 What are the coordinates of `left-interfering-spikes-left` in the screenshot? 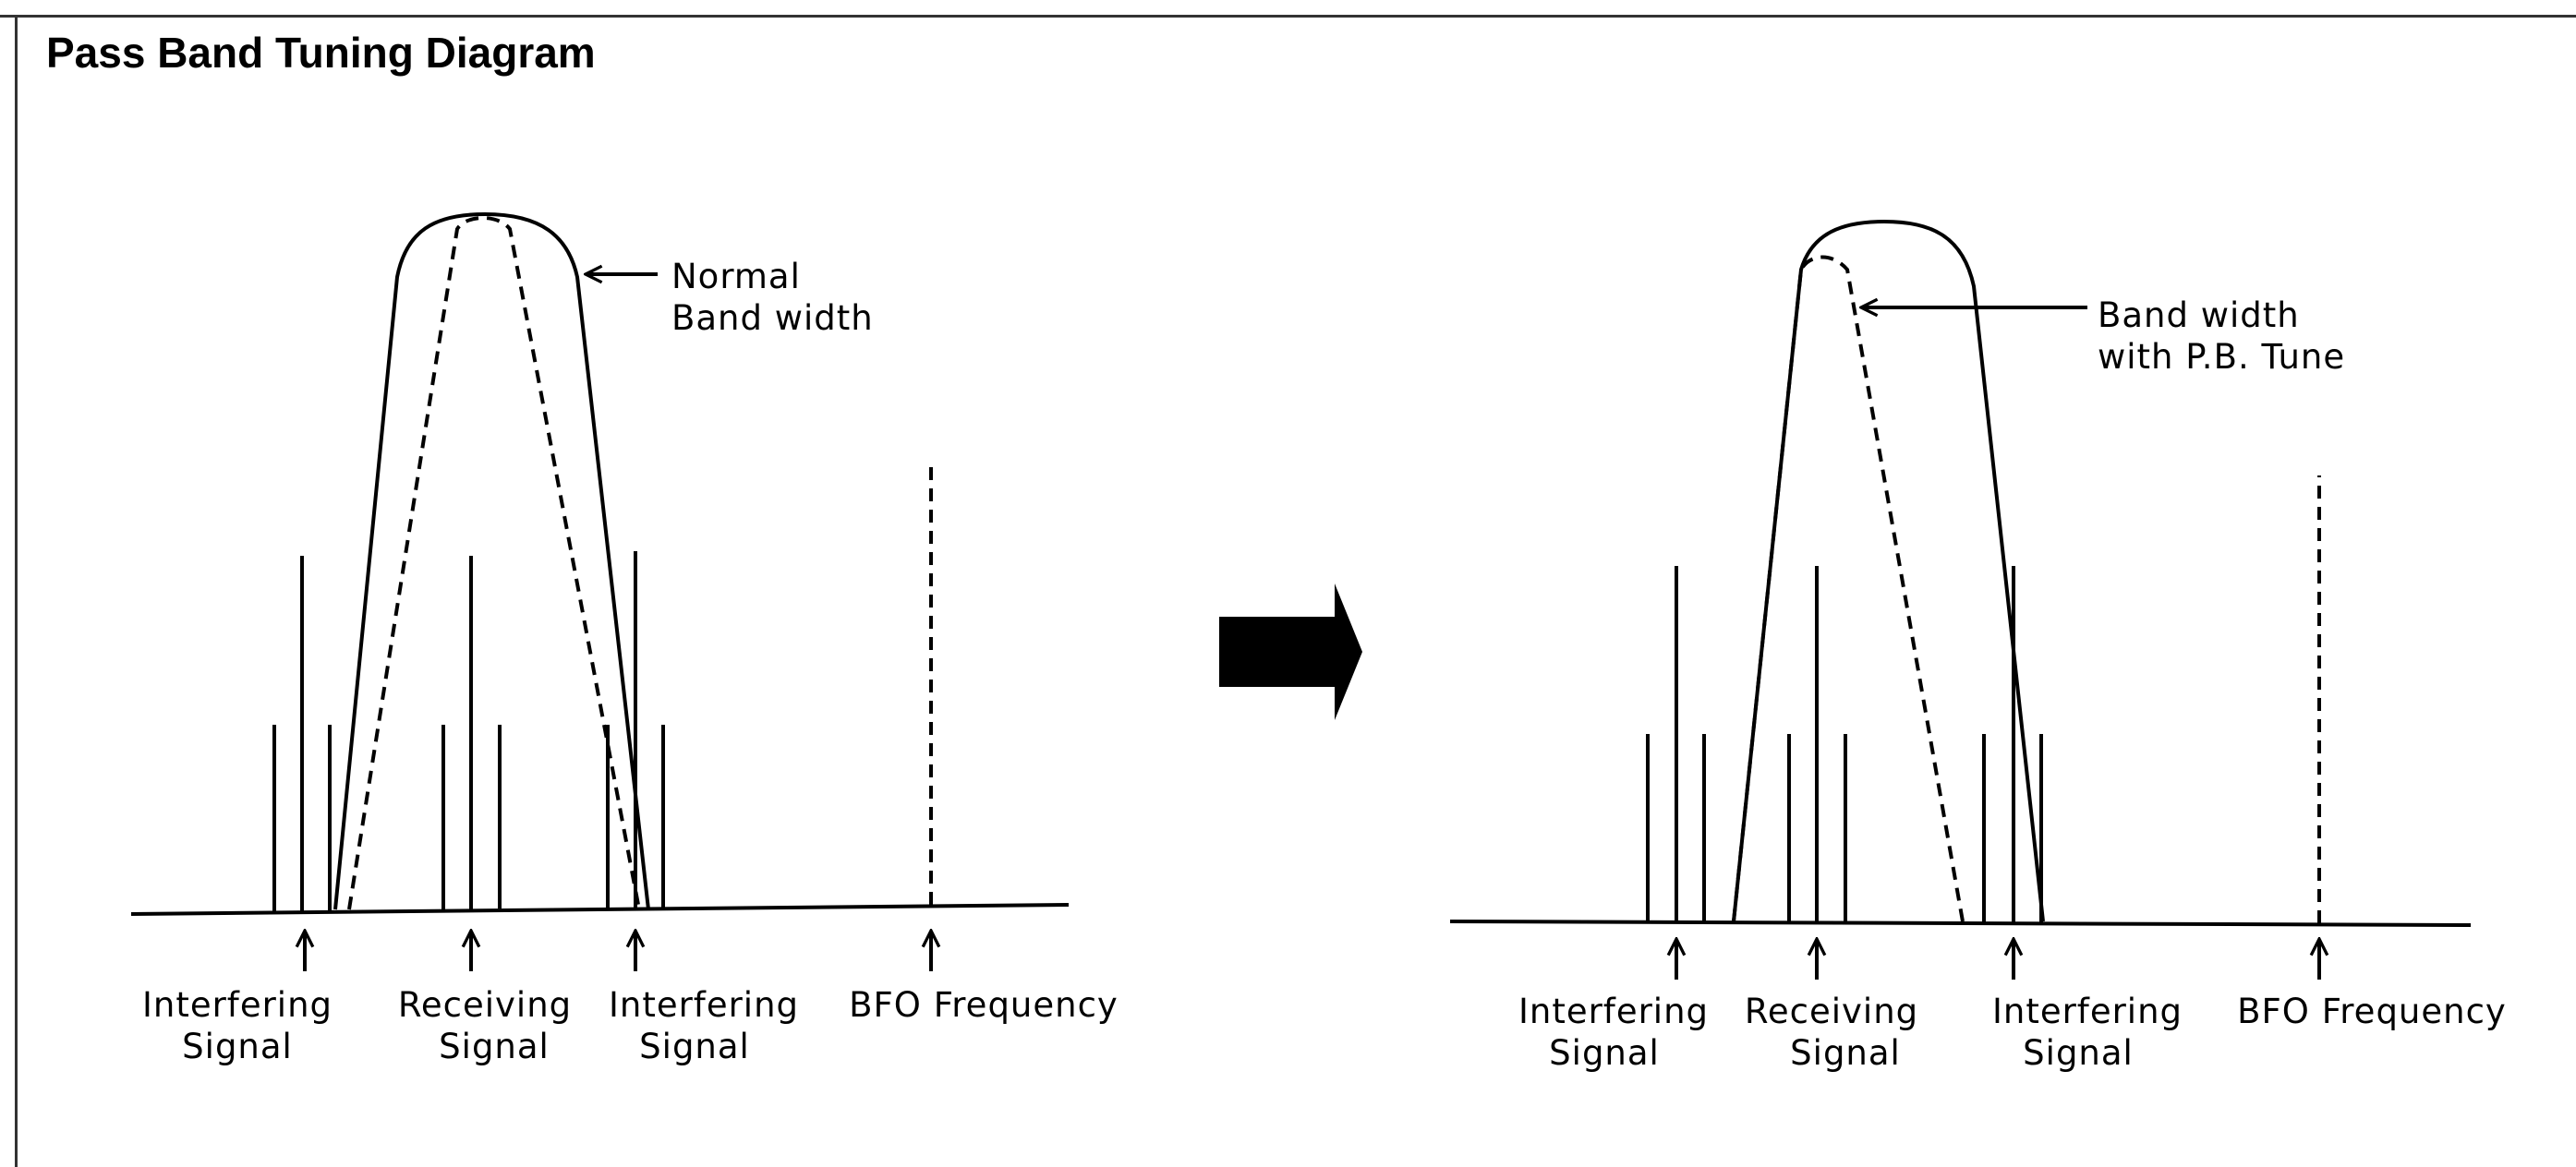 It's located at (302, 733).